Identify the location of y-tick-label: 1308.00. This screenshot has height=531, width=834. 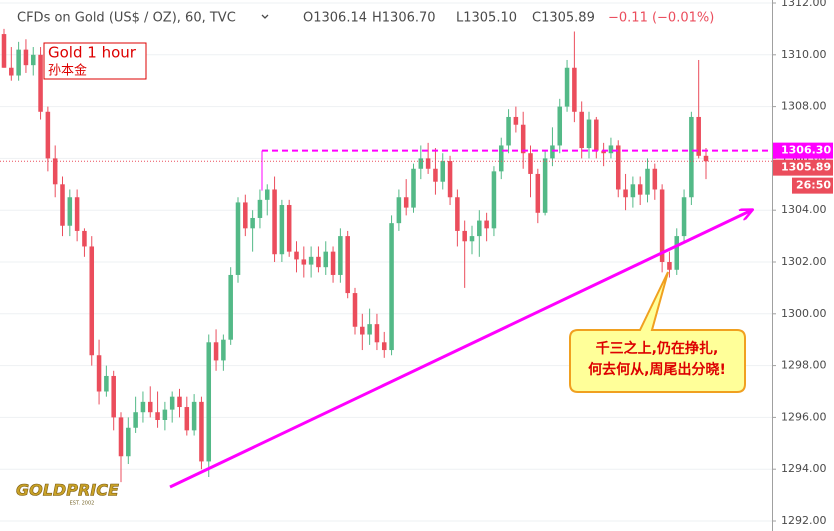
(804, 106).